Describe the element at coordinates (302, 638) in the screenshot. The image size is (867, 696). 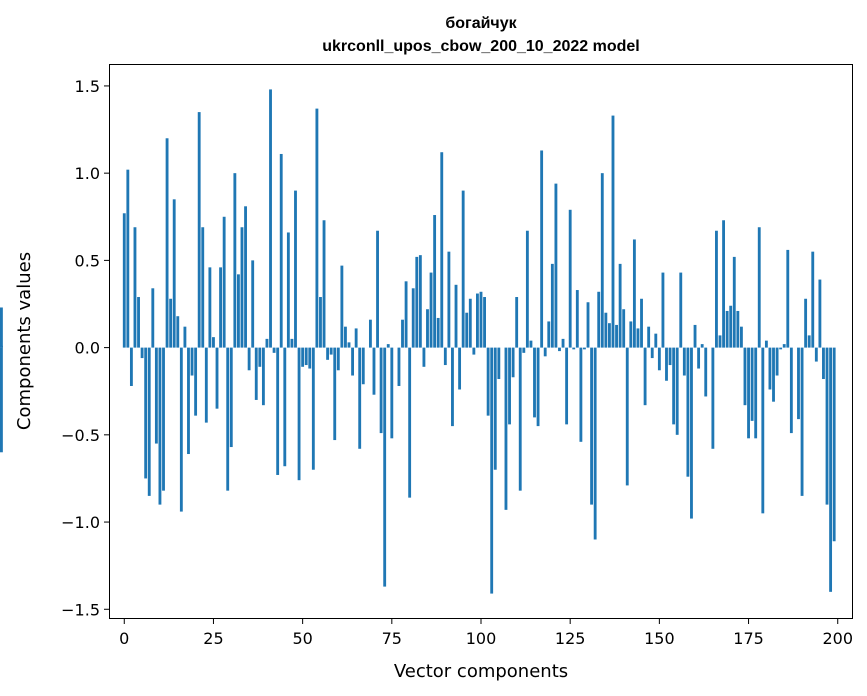
I see `x-tick-label: 50` at that location.